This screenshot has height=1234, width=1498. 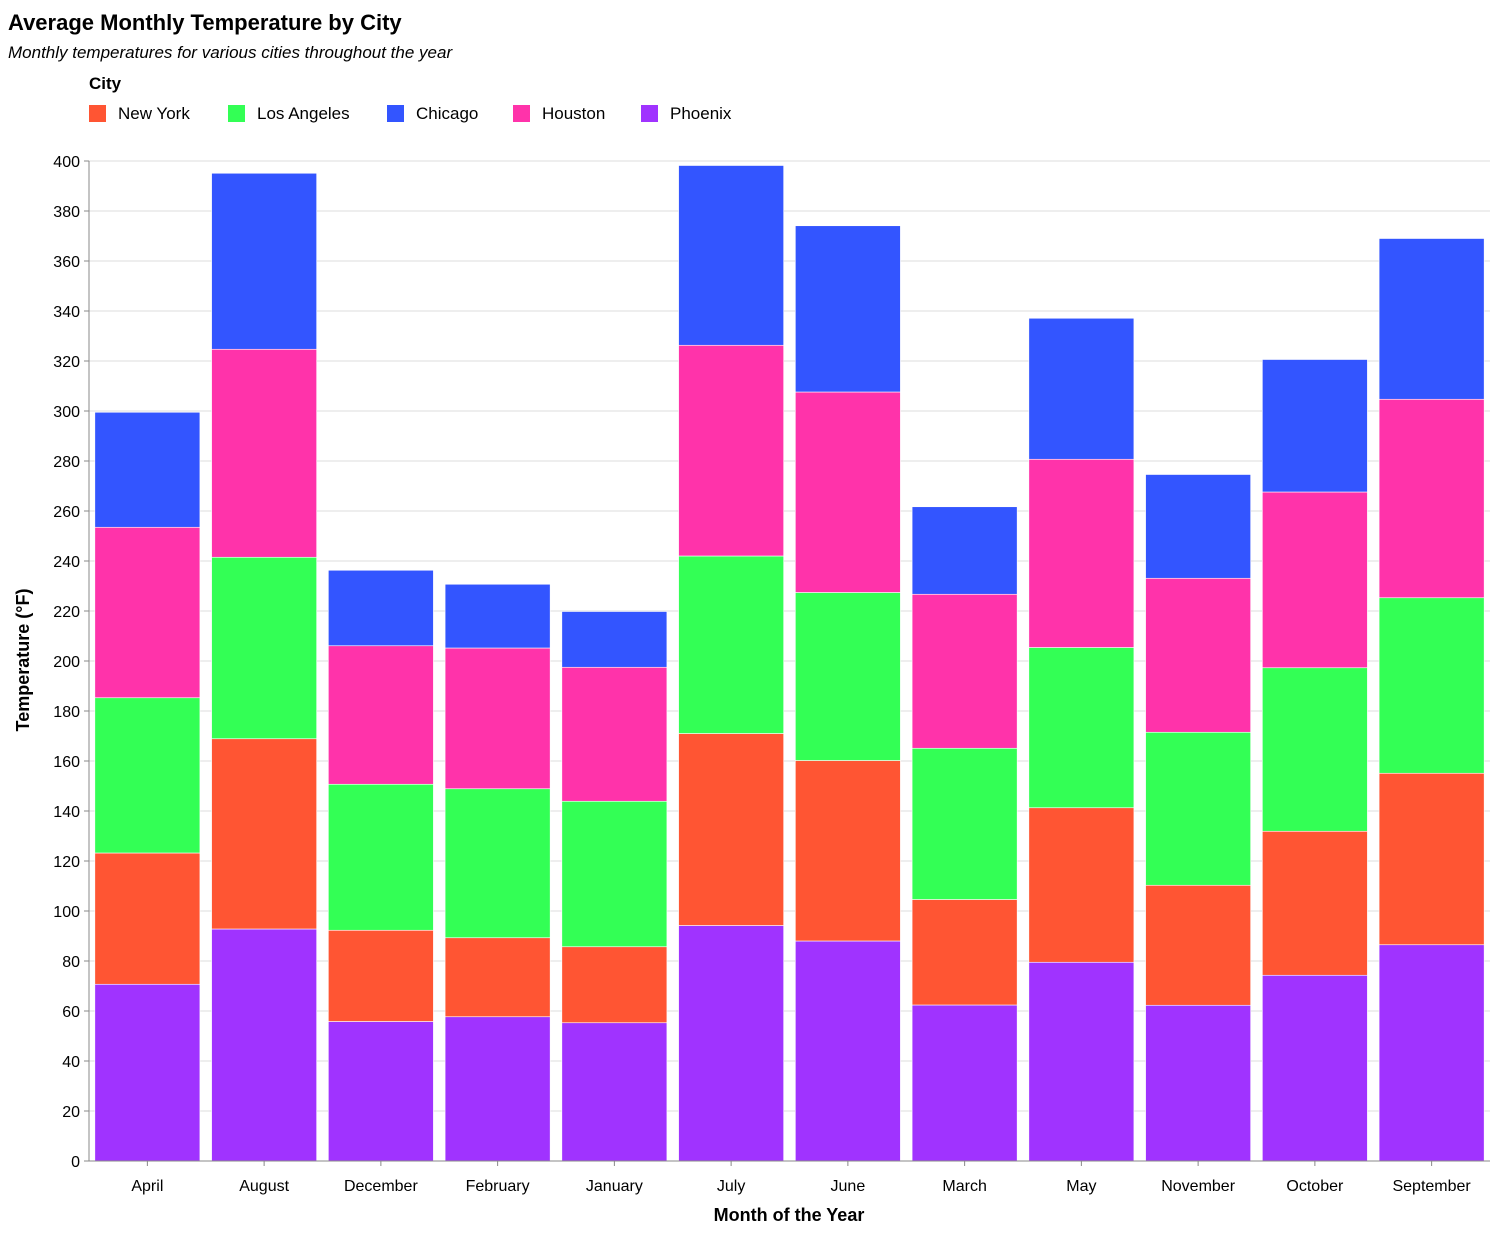 What do you see at coordinates (66, 562) in the screenshot?
I see `y-tick-label: 240` at bounding box center [66, 562].